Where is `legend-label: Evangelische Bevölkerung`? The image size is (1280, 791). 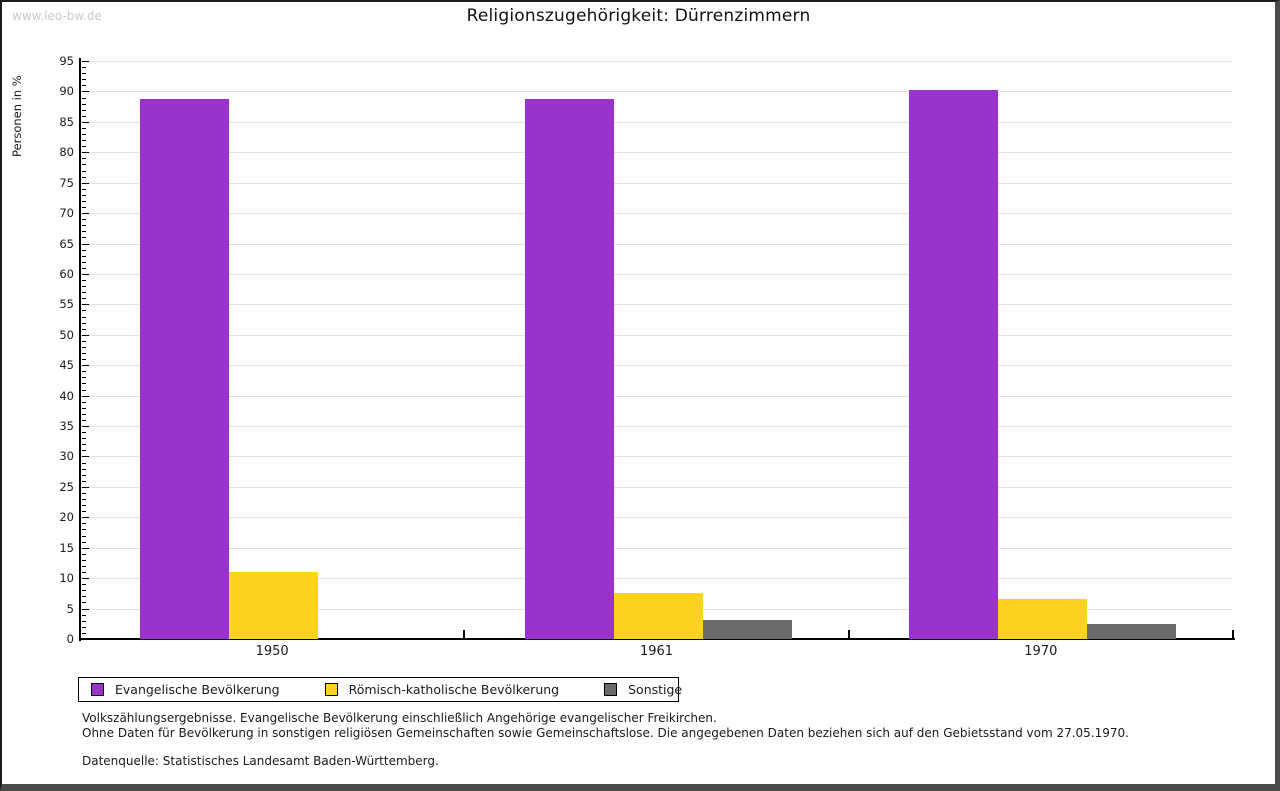
legend-label: Evangelische Bevölkerung is located at coordinates (197, 689).